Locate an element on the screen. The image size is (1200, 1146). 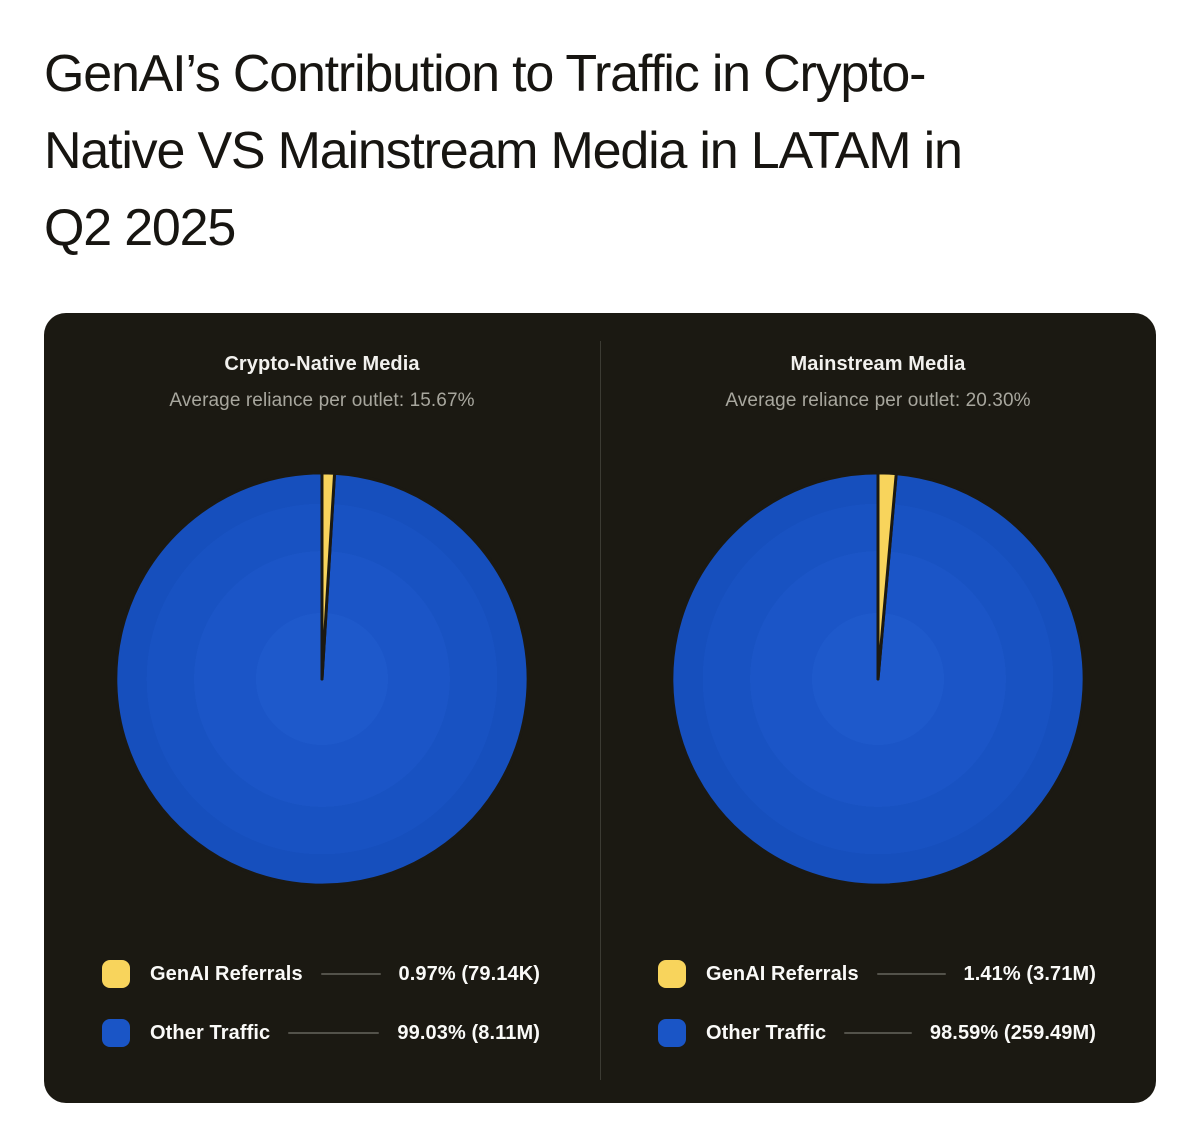
legend-row-other-traffic: Other Traffic 98.59% (259.49M) is located at coordinates (877, 1033).